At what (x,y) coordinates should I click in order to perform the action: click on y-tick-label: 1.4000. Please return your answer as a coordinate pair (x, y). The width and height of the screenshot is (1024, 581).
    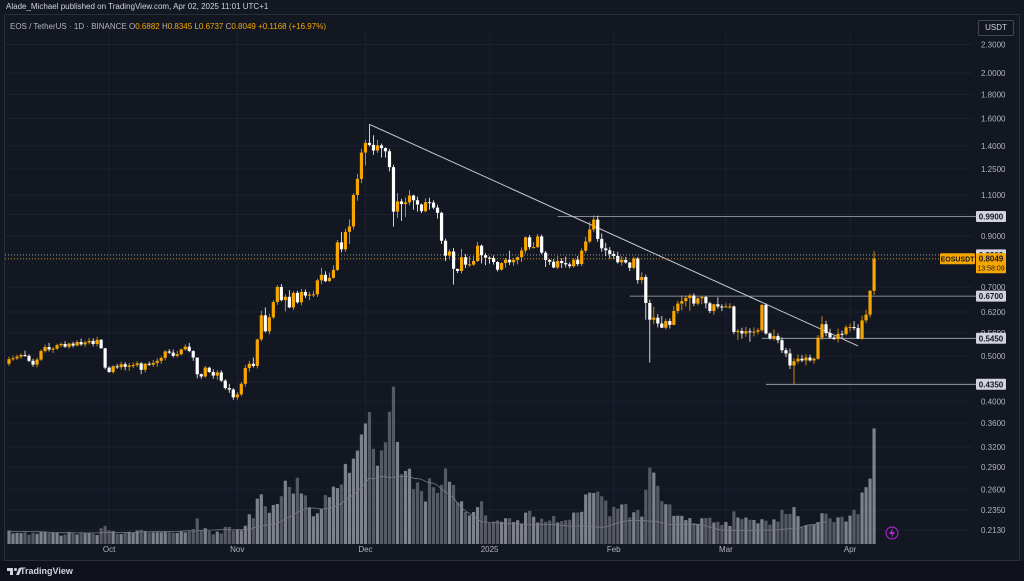
    Looking at the image, I should click on (993, 146).